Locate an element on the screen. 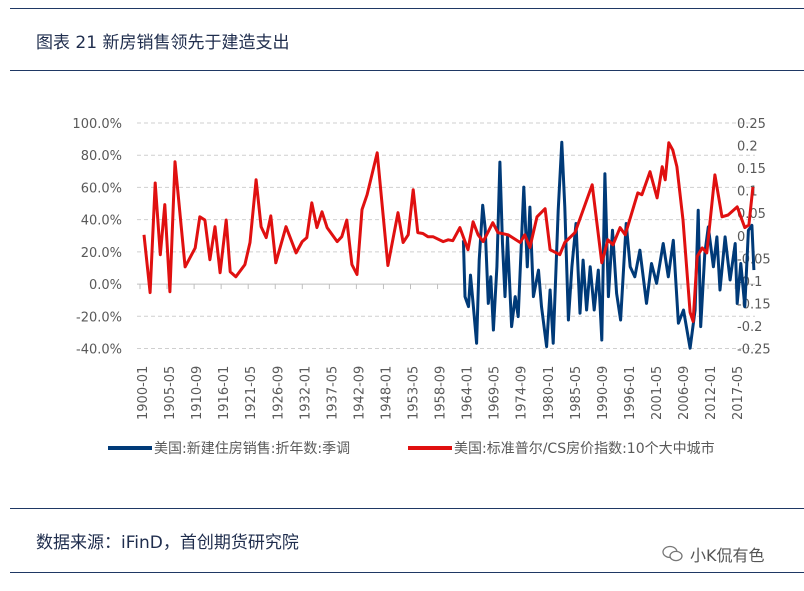 The image size is (804, 591). y-left-tick-label: 60.0% is located at coordinates (101, 188).